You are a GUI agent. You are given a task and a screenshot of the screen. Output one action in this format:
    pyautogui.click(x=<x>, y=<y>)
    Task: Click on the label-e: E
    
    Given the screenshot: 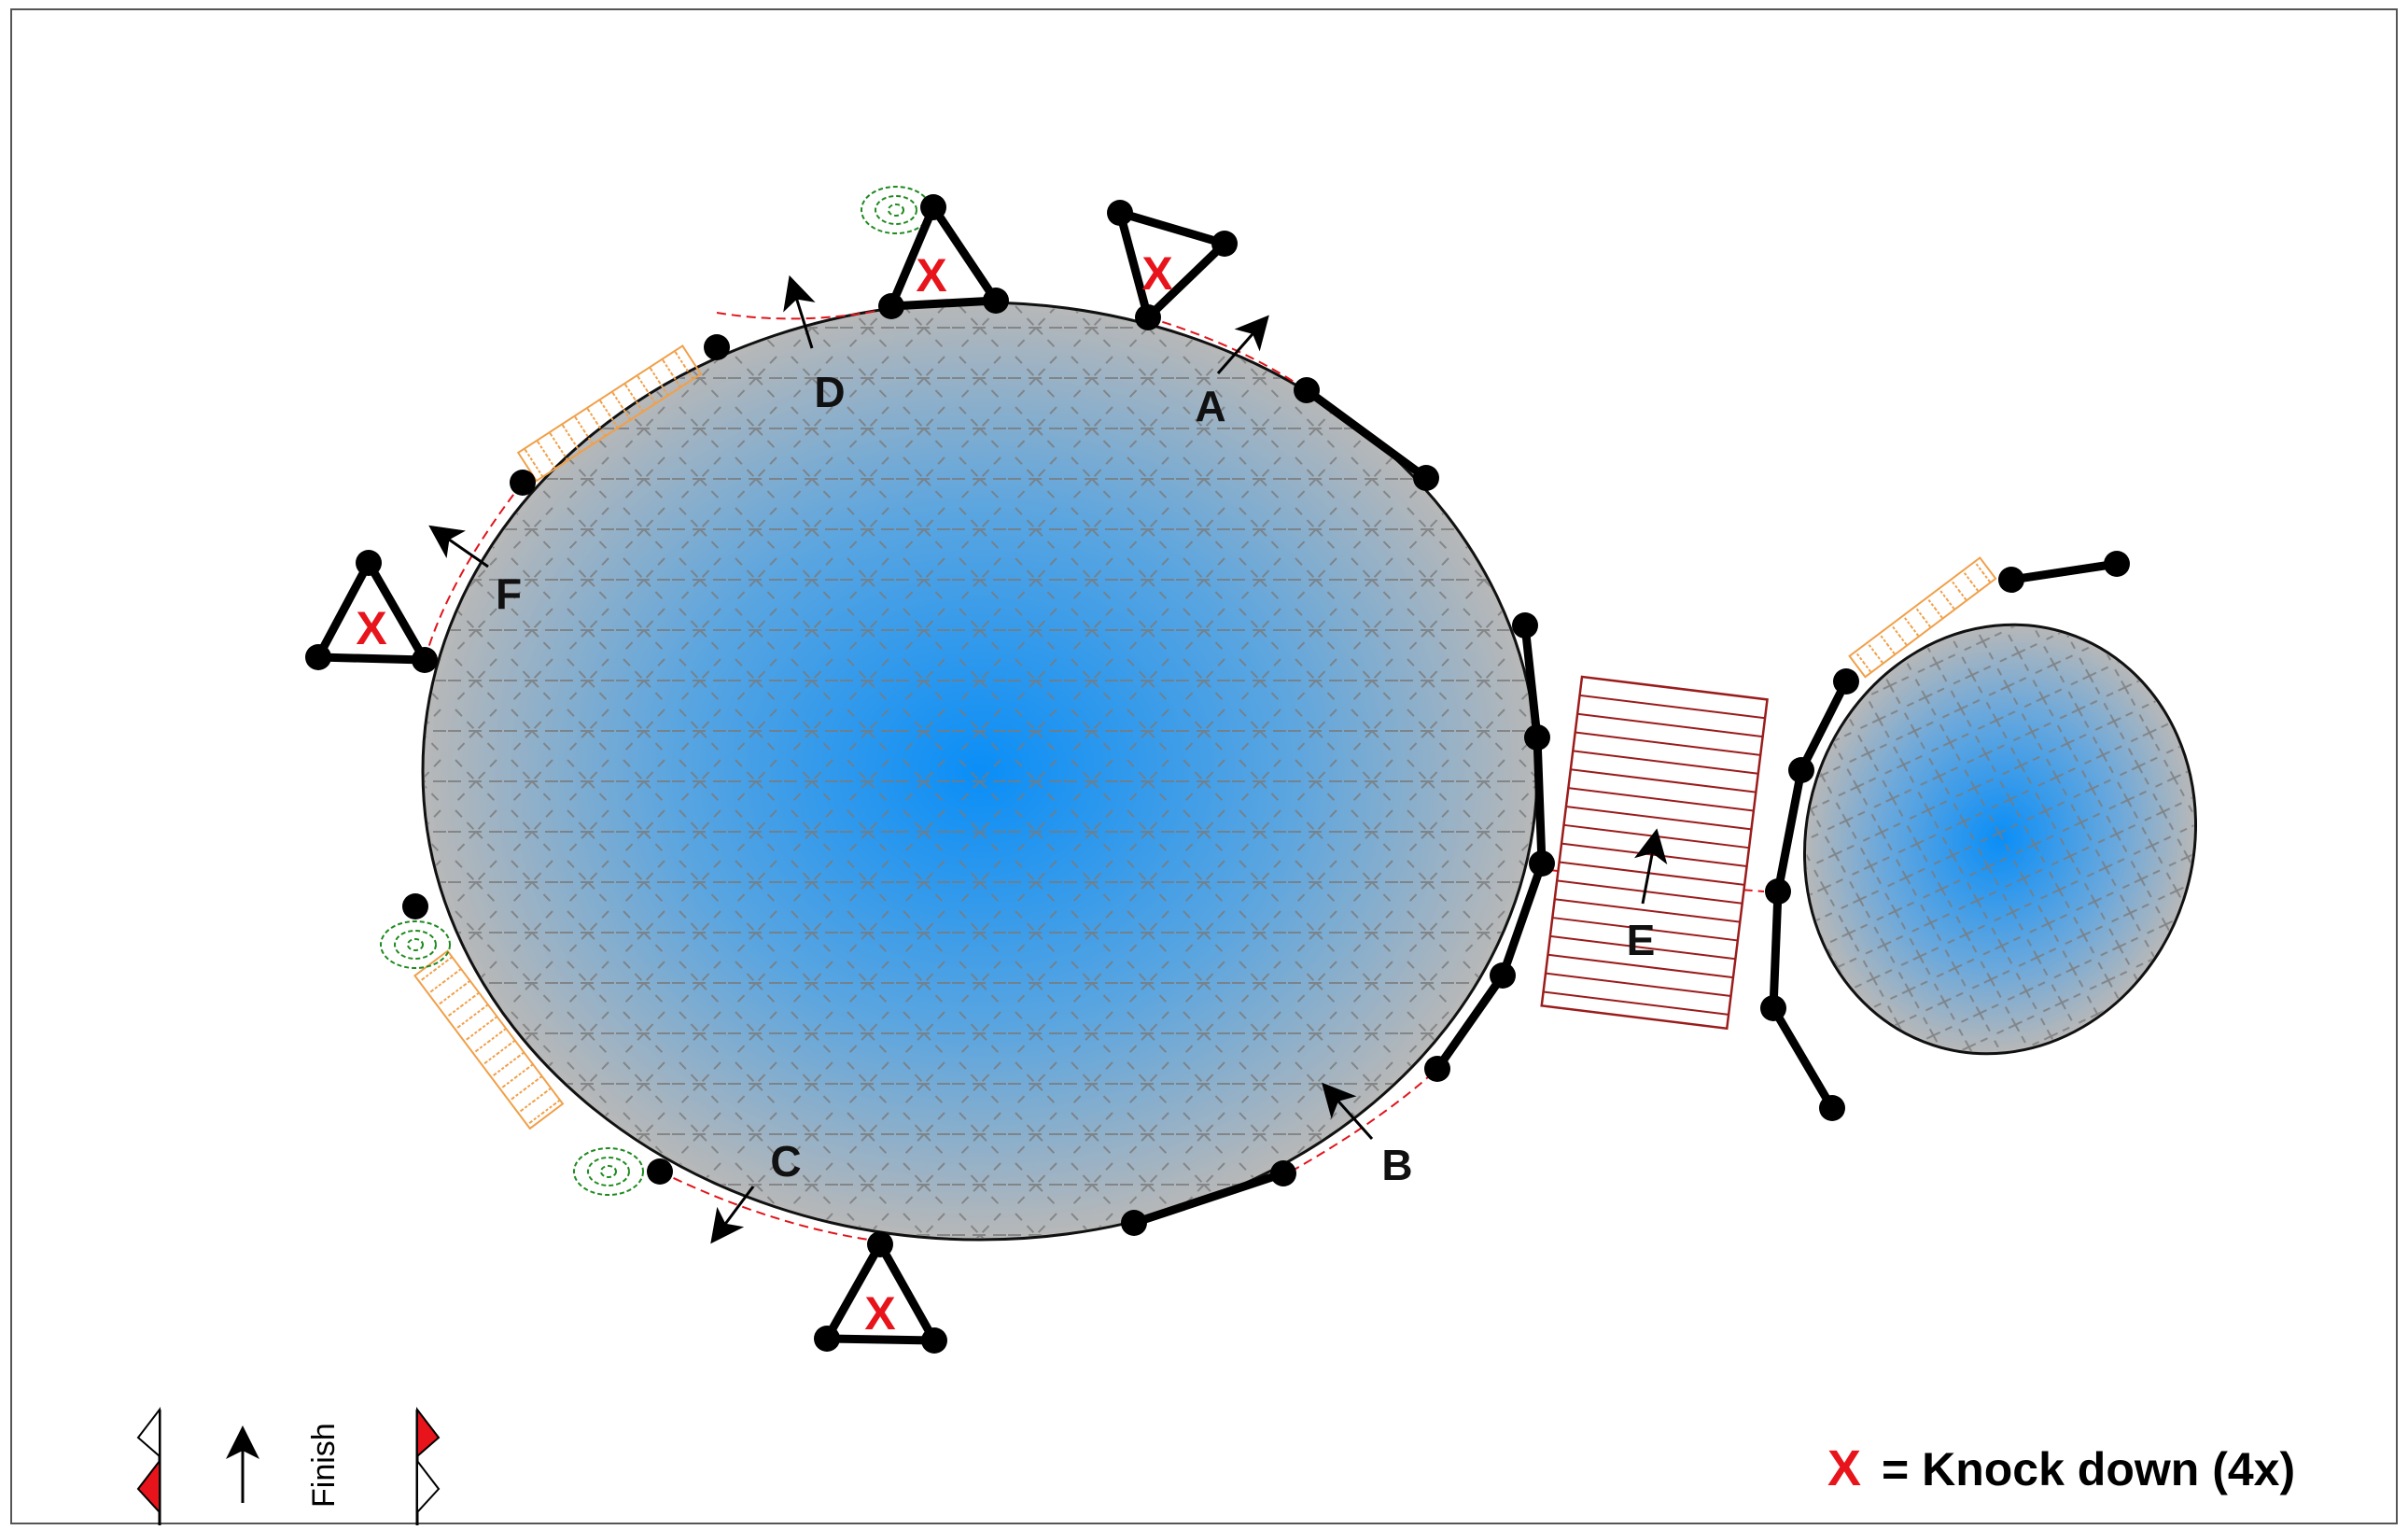 What is the action you would take?
    pyautogui.click(x=1641, y=940)
    